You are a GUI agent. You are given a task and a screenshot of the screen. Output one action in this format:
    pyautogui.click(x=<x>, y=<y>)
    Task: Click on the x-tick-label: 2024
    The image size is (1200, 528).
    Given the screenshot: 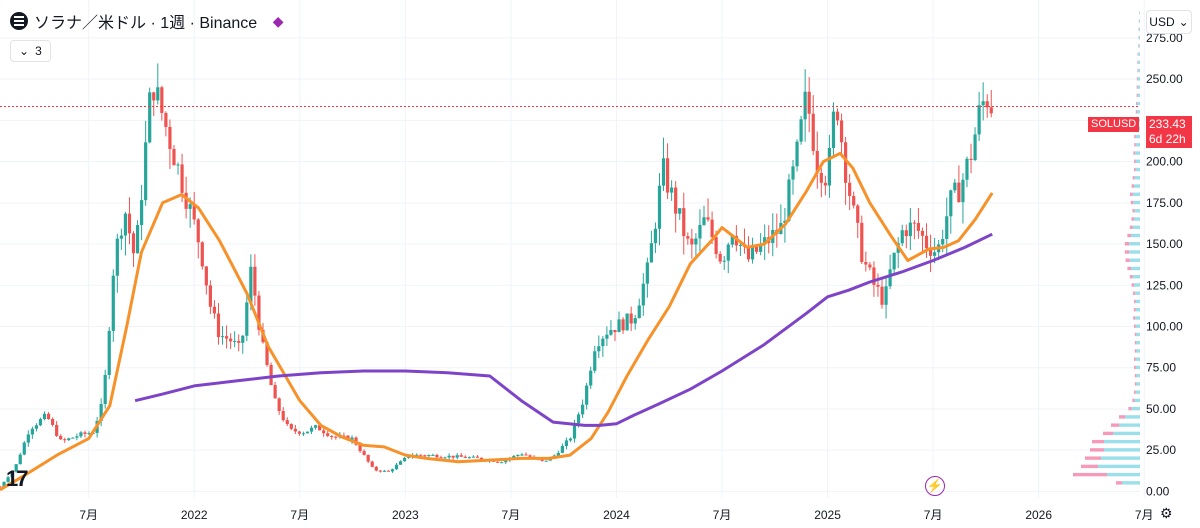 What is the action you would take?
    pyautogui.click(x=616, y=515)
    